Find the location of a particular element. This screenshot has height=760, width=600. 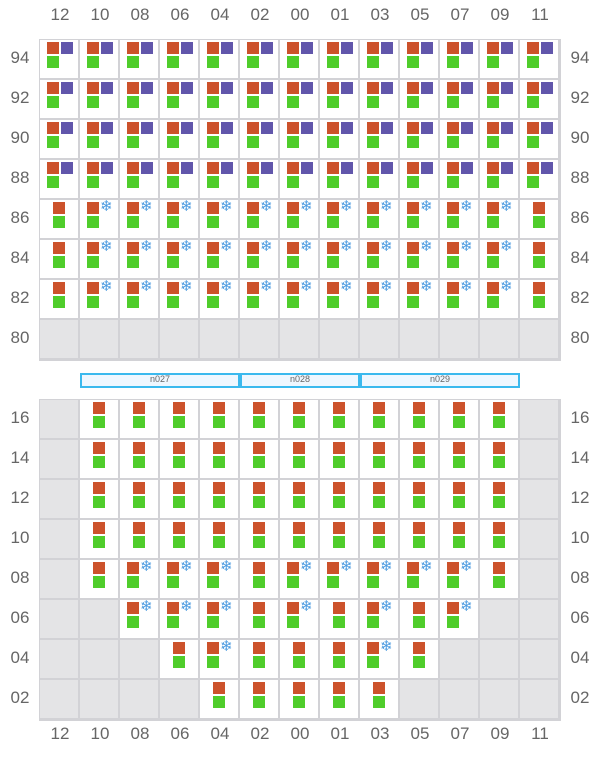

cell-08-00: ❄ is located at coordinates (299, 578).